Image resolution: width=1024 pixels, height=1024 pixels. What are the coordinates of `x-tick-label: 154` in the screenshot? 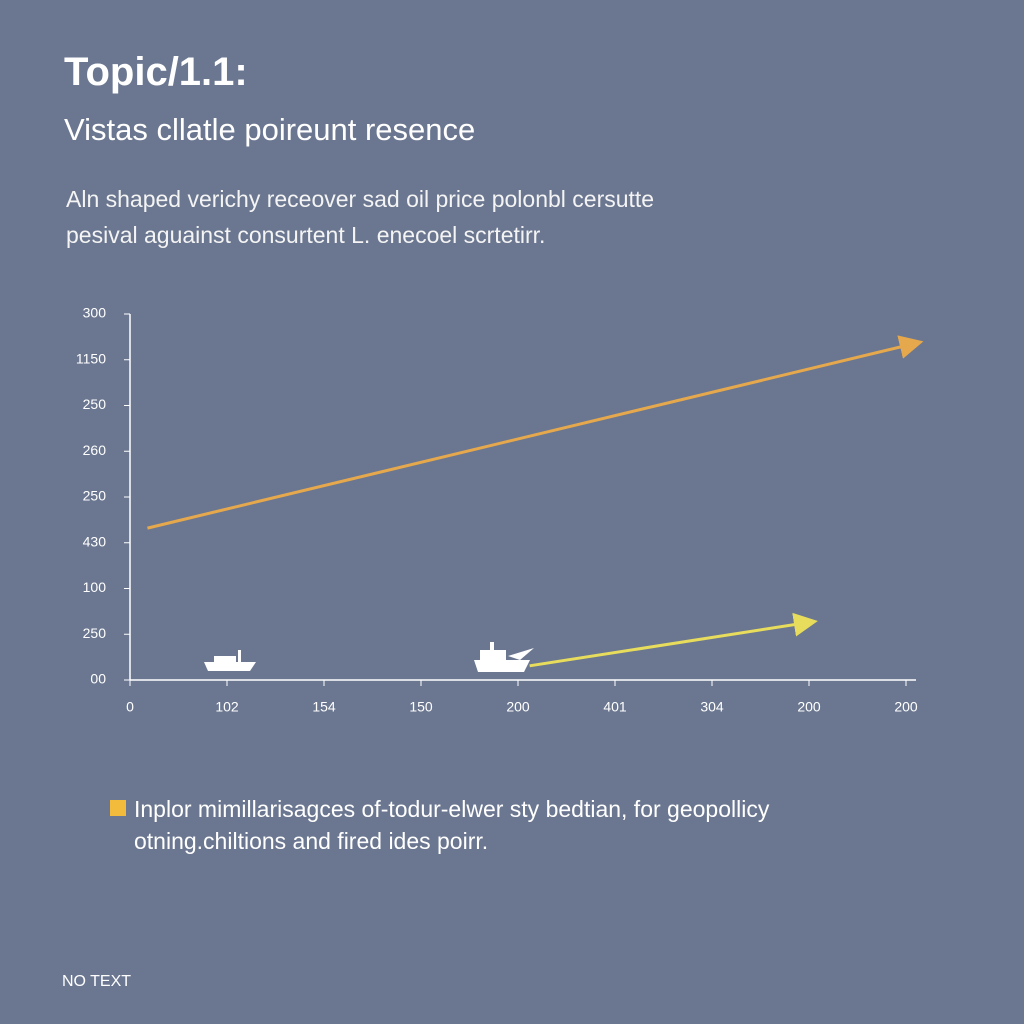 It's located at (324, 707).